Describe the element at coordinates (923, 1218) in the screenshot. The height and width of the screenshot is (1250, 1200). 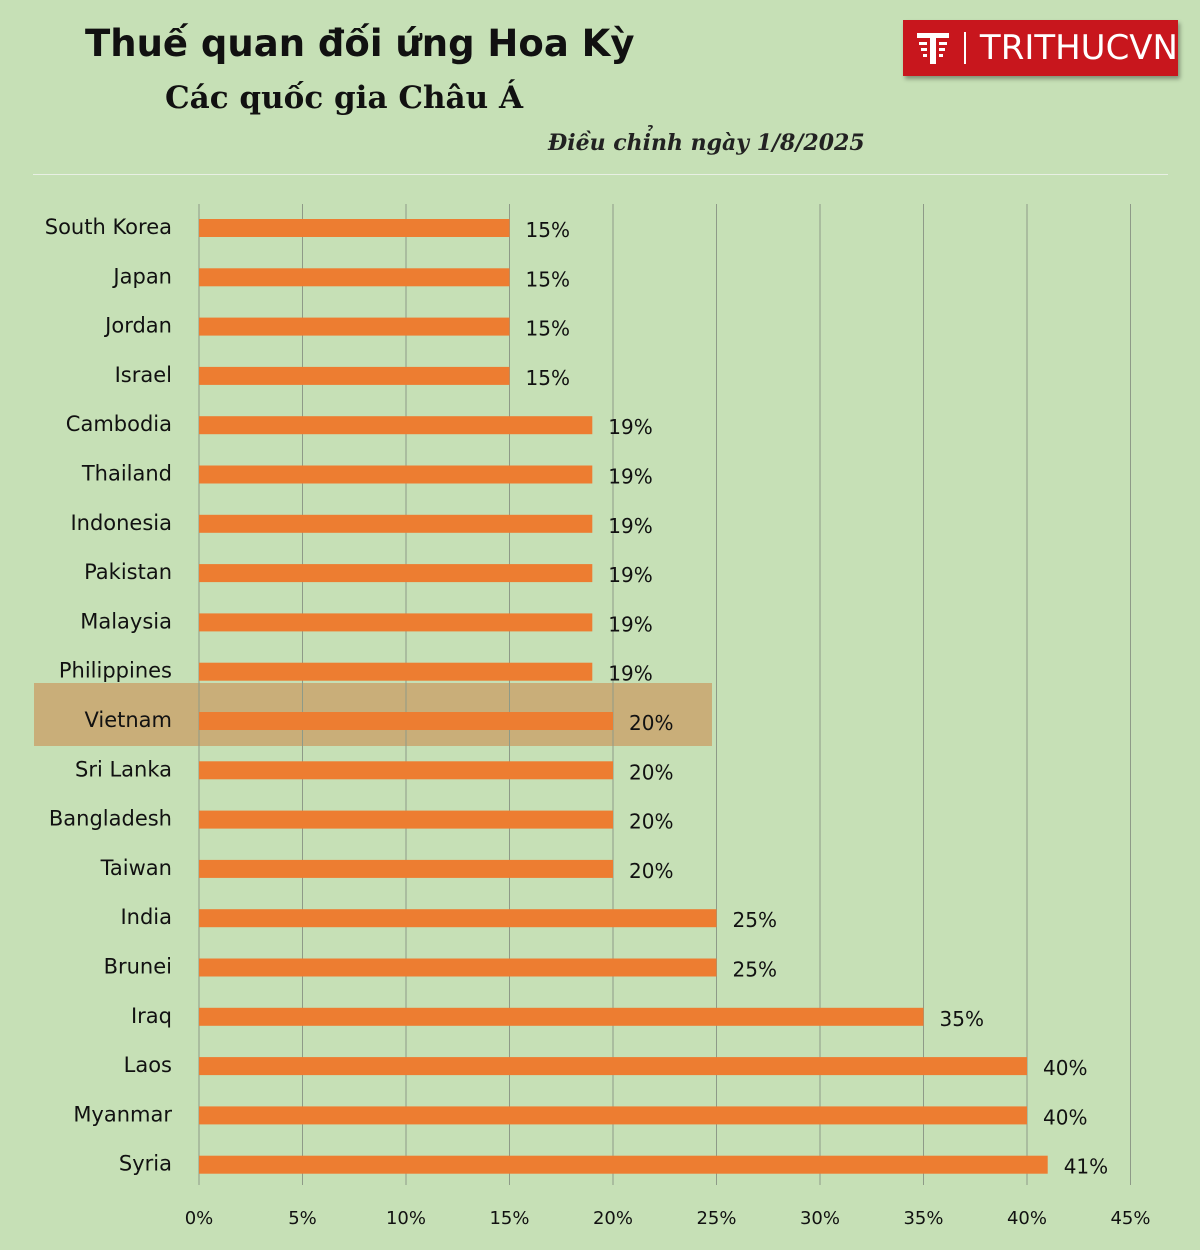
I see `x-tick-label: 35%` at that location.